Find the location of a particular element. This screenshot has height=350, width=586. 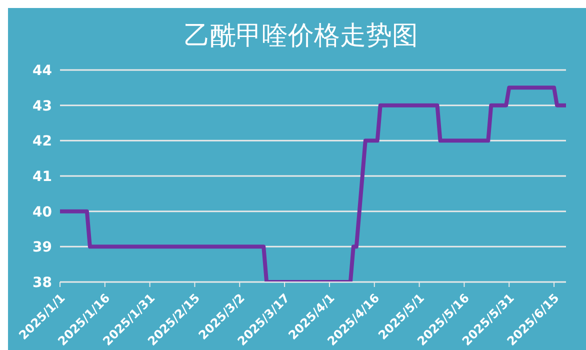

y-tick-label: 38 is located at coordinates (42, 282).